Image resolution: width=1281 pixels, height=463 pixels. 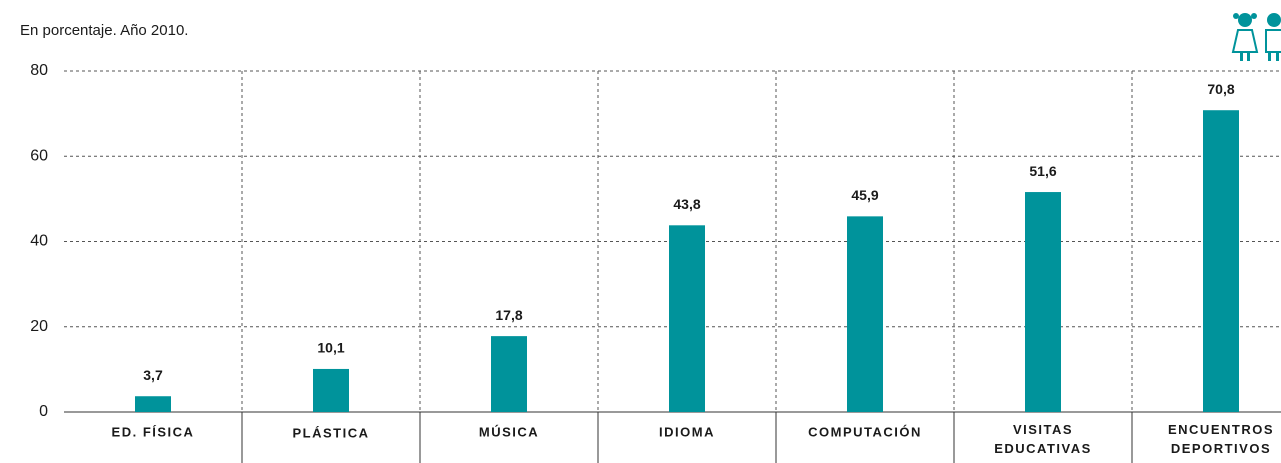 What do you see at coordinates (1042, 171) in the screenshot?
I see `value-label: 51,6` at bounding box center [1042, 171].